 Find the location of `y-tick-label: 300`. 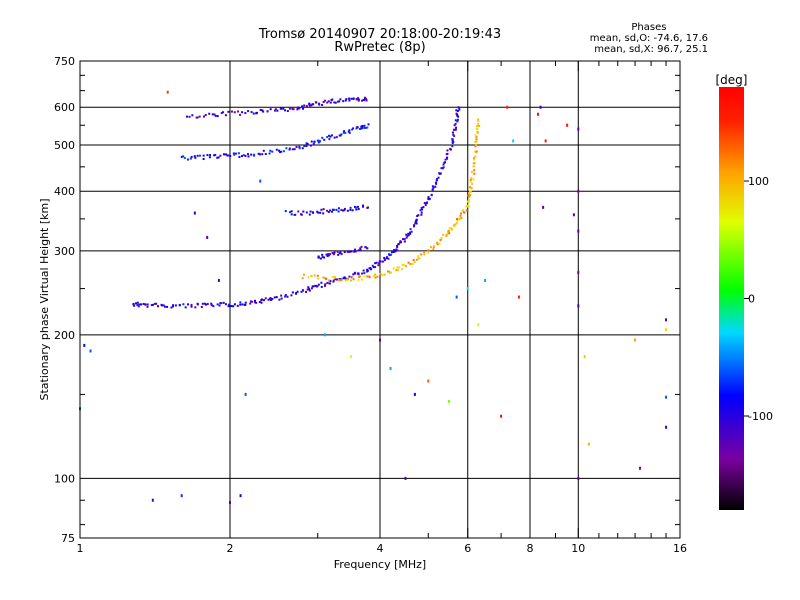

y-tick-label: 300 is located at coordinates (64, 251).